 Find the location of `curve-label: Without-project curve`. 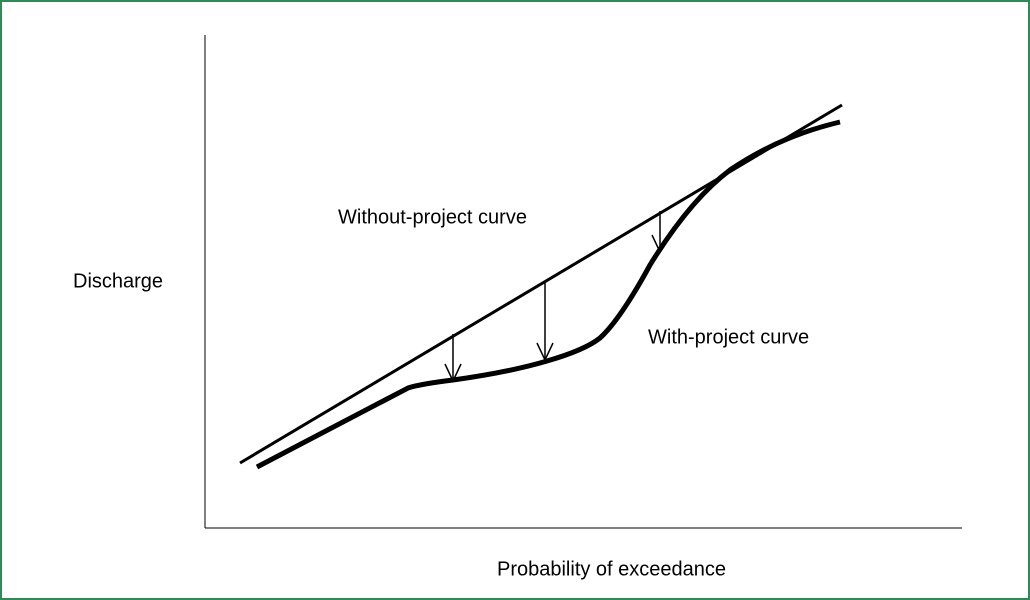

curve-label: Without-project curve is located at coordinates (432, 217).